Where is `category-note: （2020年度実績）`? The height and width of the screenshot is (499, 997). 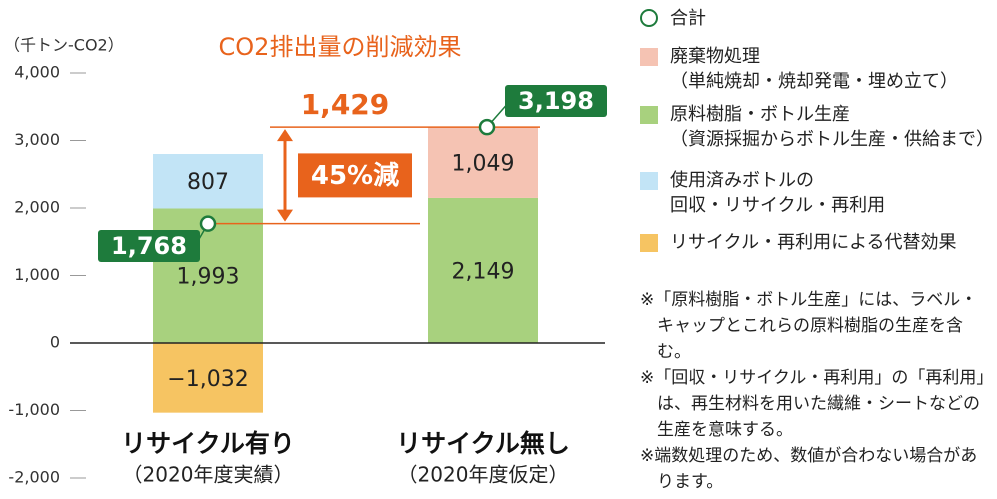
category-note: （2020年度実績） is located at coordinates (208, 475).